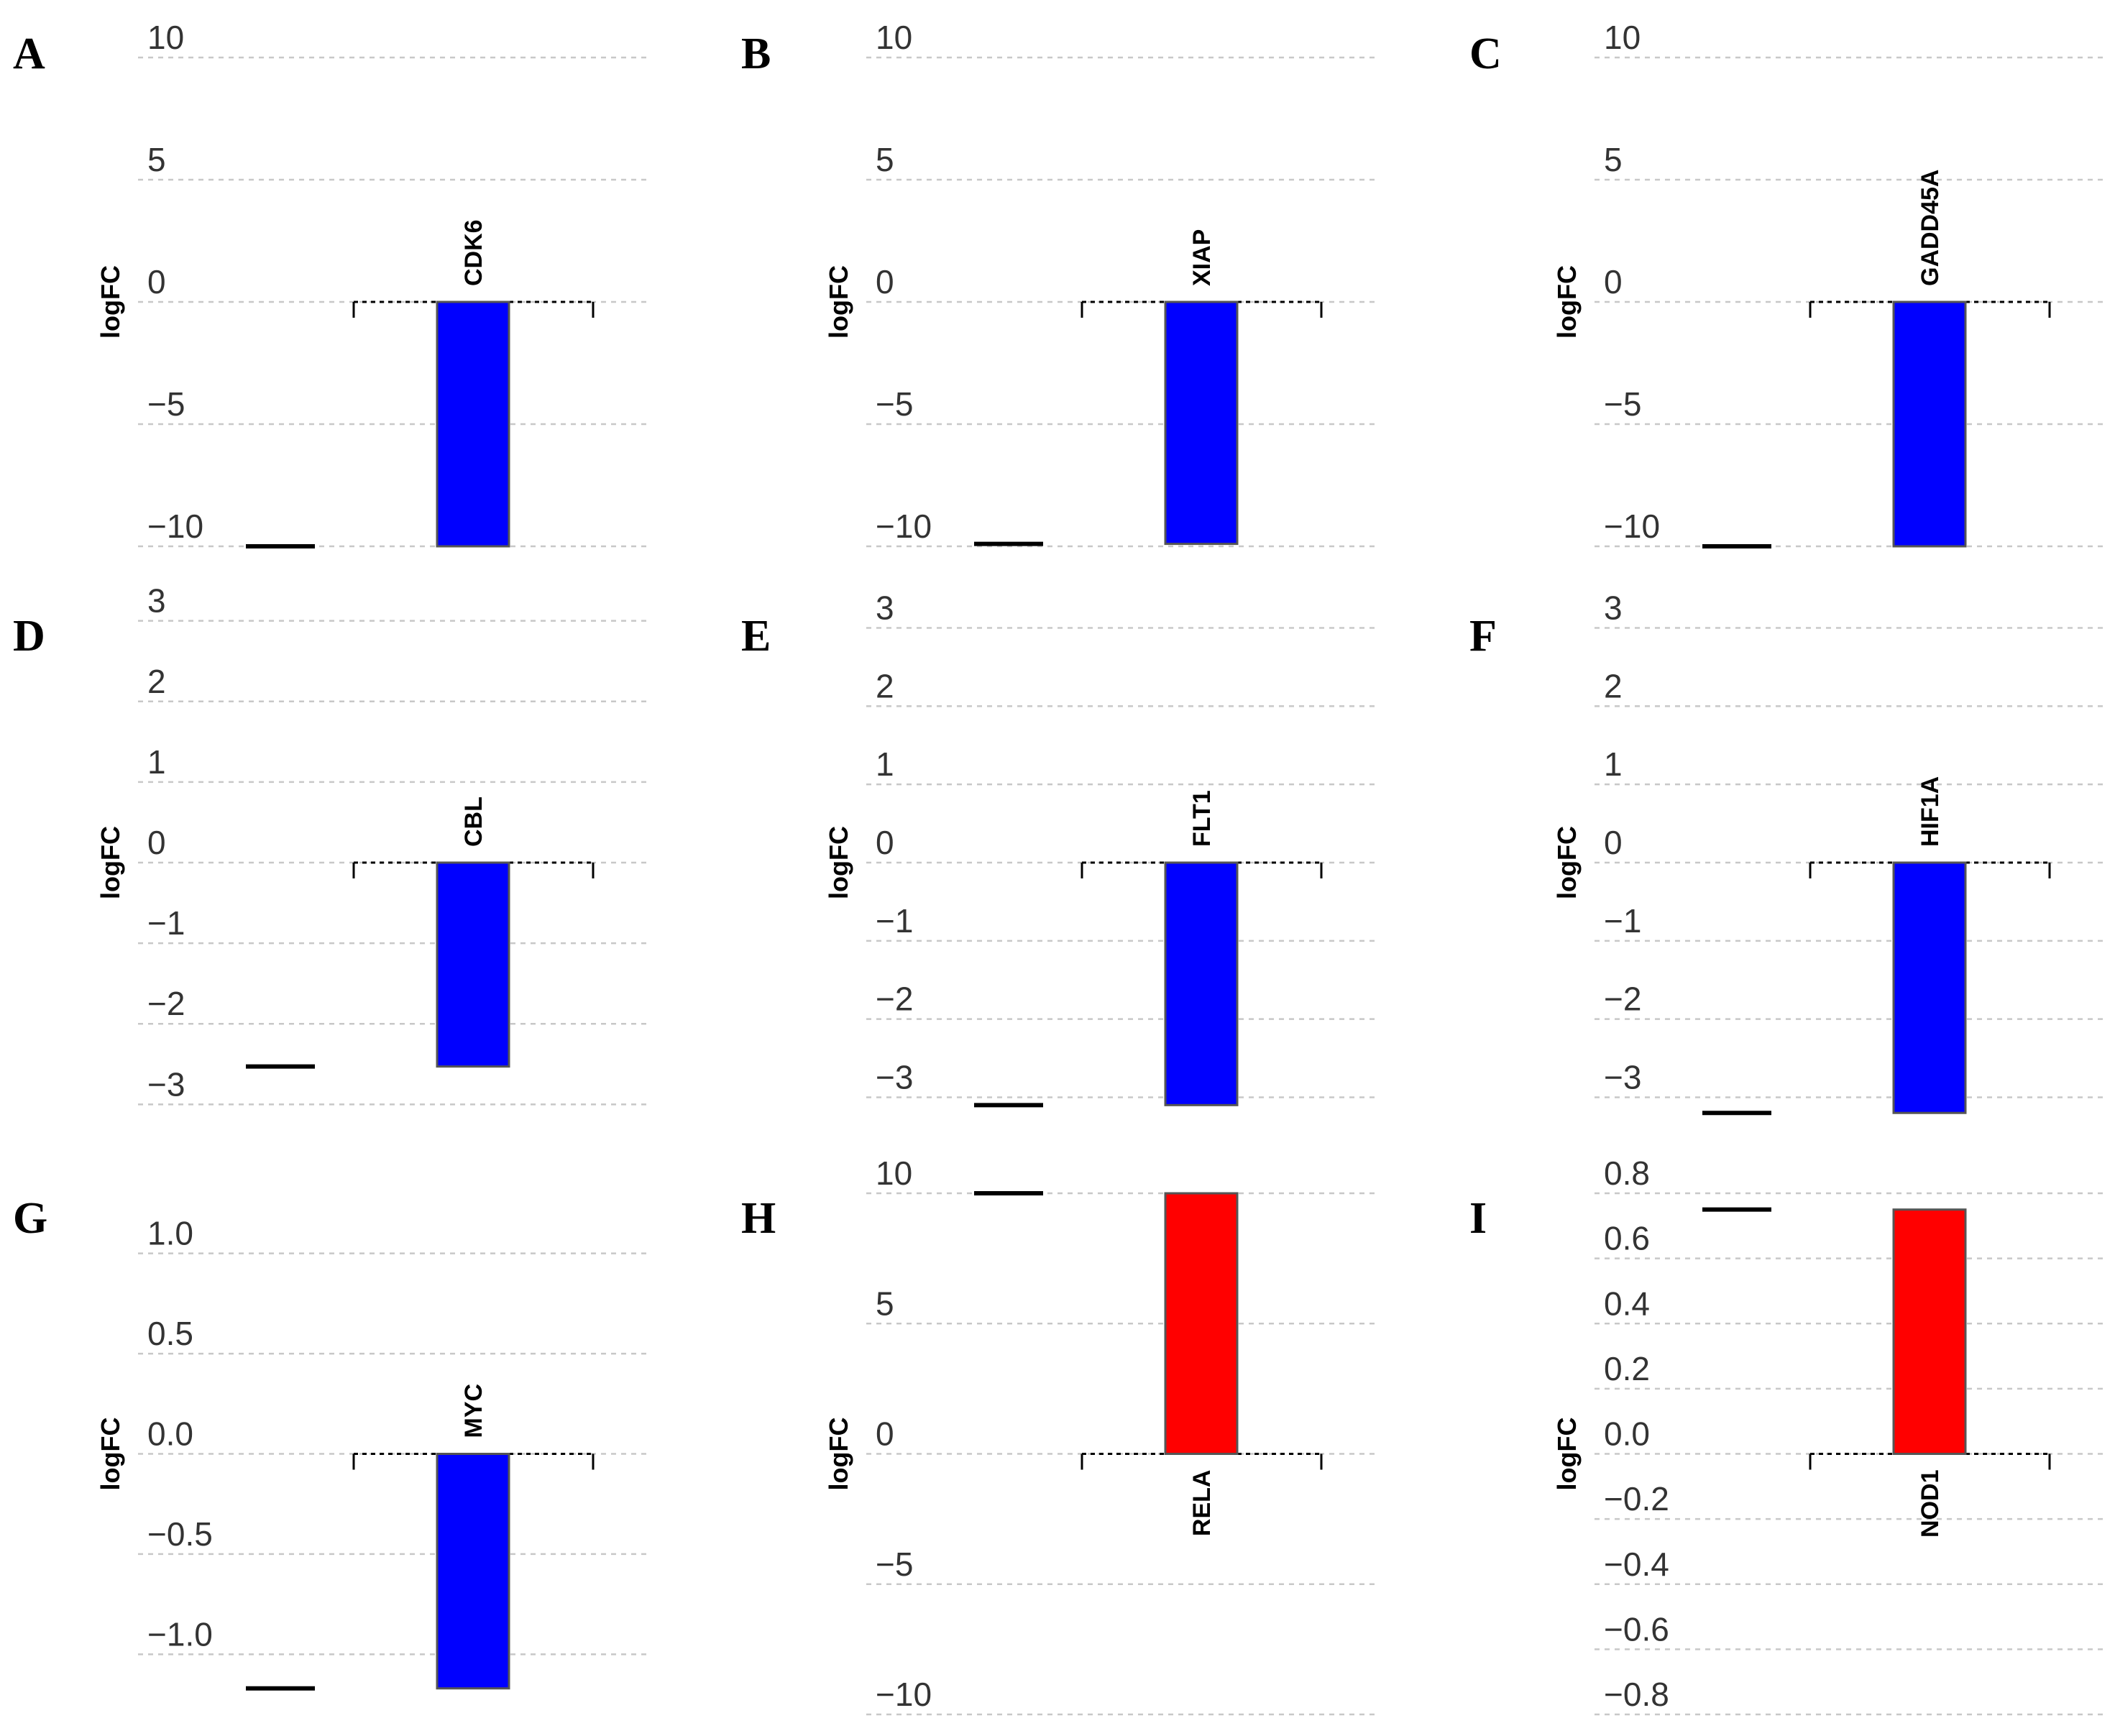  Describe the element at coordinates (756, 636) in the screenshot. I see `panel-letter: E` at that location.